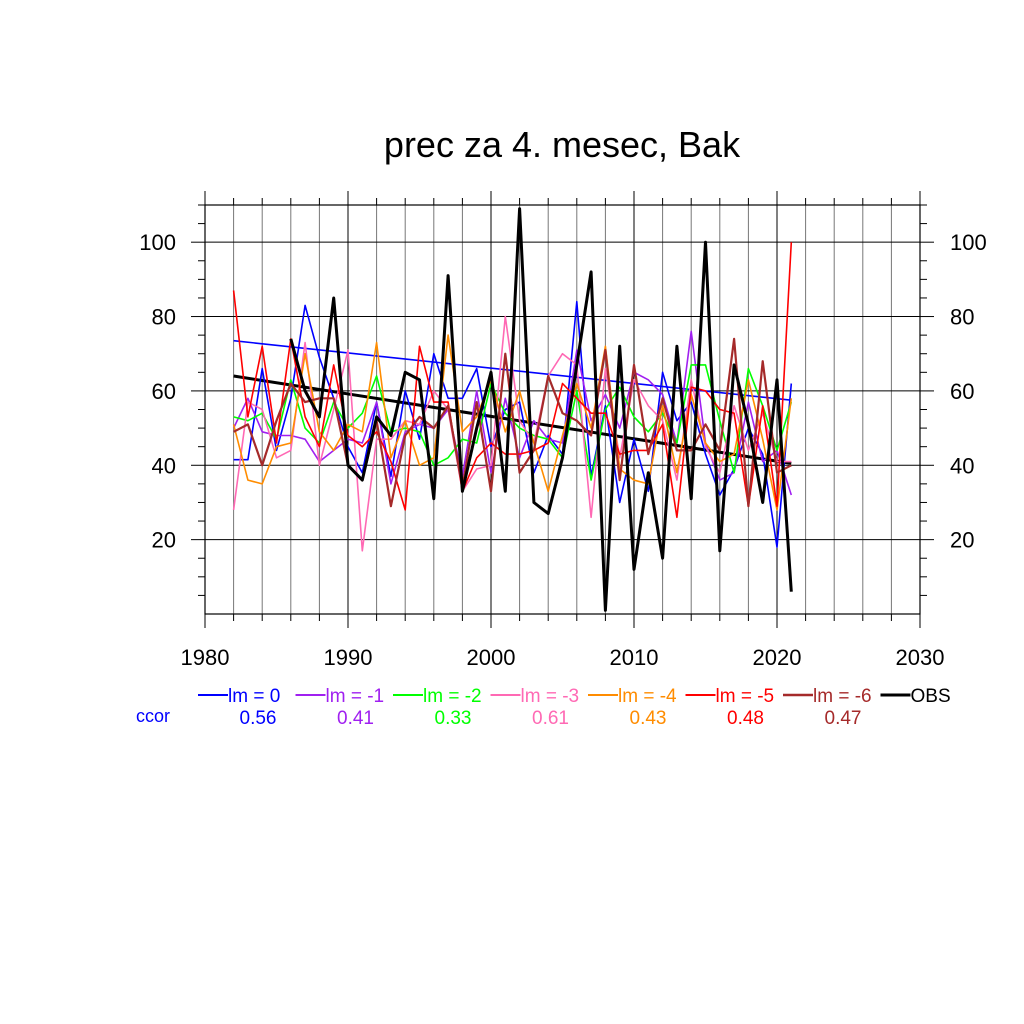 The image size is (1024, 1024). What do you see at coordinates (843, 718) in the screenshot?
I see `ccor-value-lm-6: 0.47` at bounding box center [843, 718].